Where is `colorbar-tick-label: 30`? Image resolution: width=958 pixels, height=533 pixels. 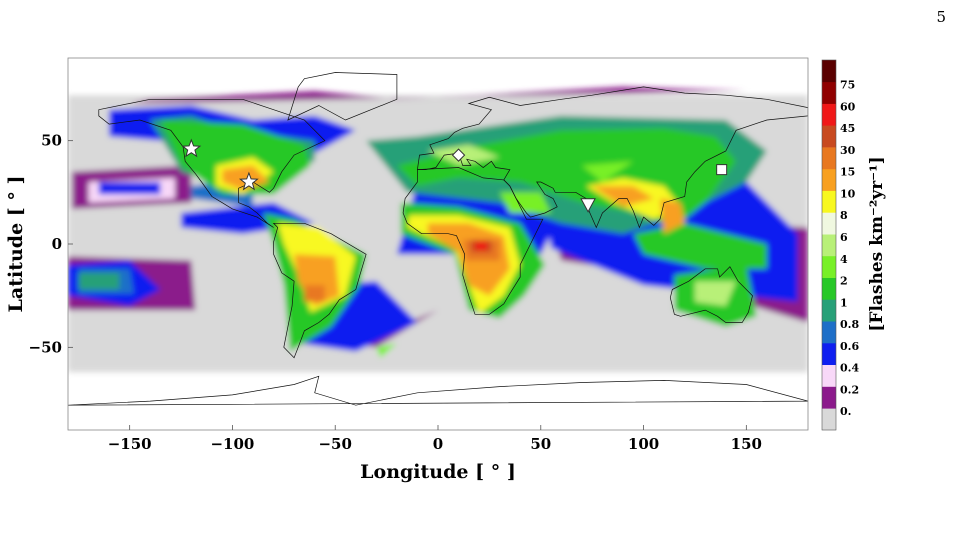
colorbar-tick-label: 30 is located at coordinates (848, 150).